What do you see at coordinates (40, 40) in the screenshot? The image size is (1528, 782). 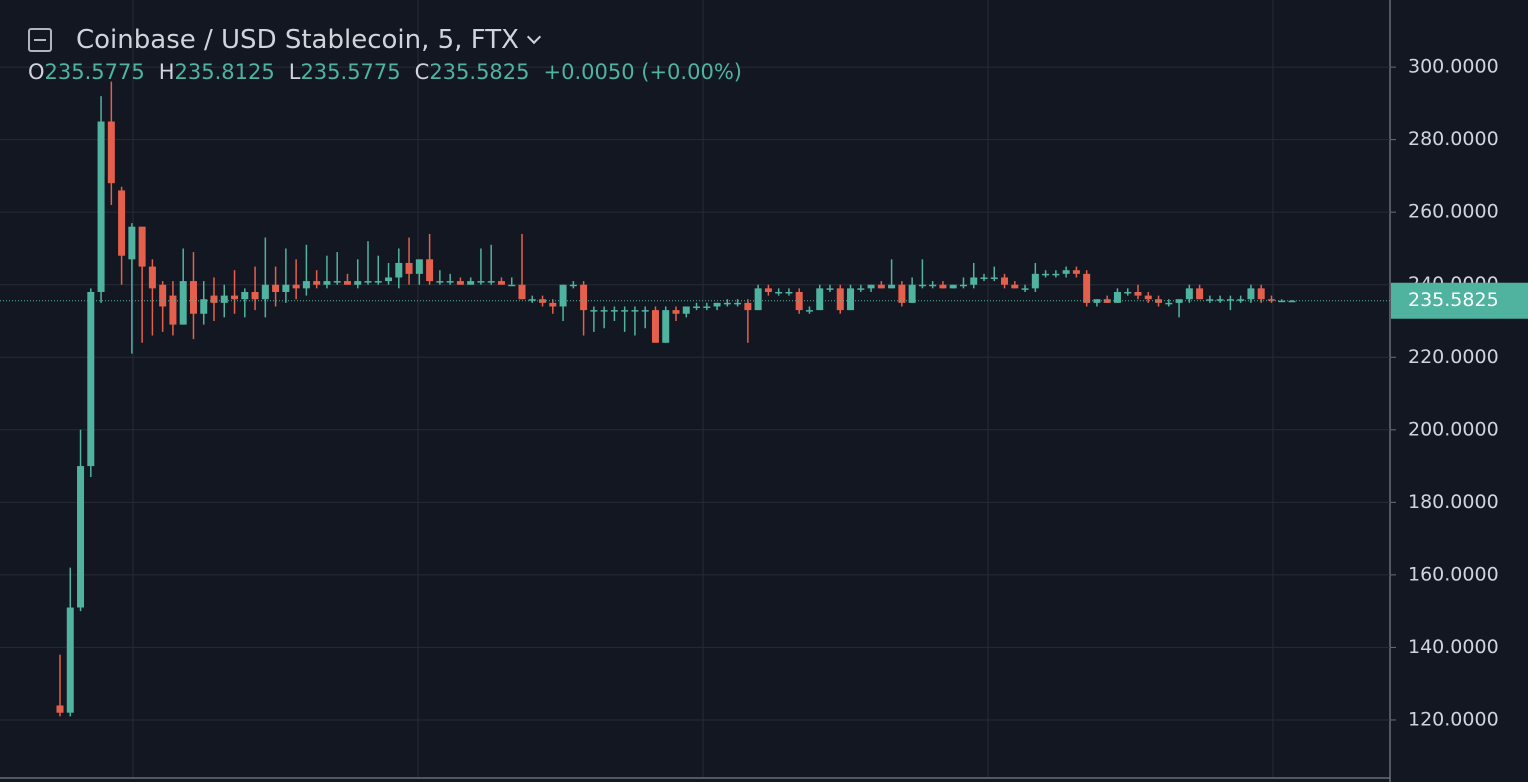 I see `collapse-icon` at bounding box center [40, 40].